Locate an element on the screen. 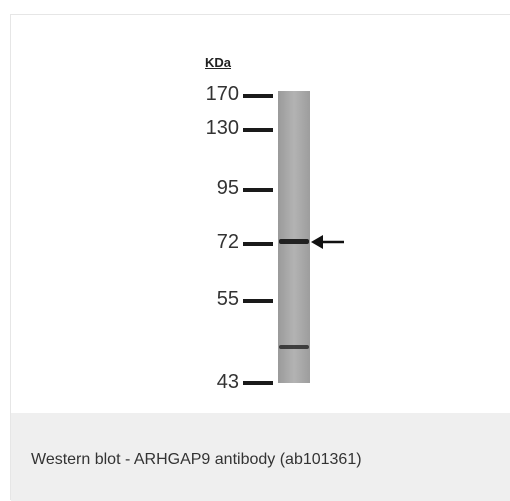  marker-label-43: 43 is located at coordinates (227, 382).